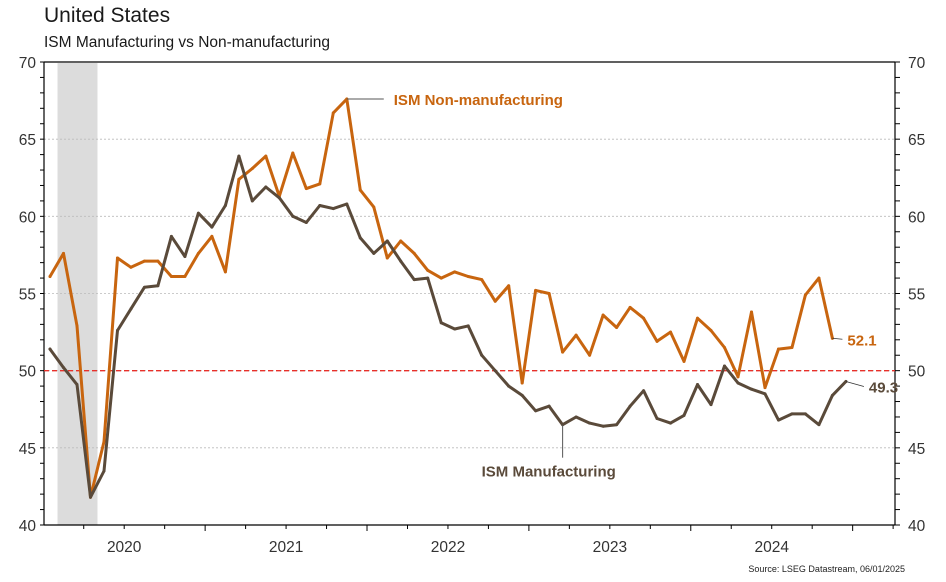 The width and height of the screenshot is (946, 582). I want to click on chart-subtitle: ISM Manufacturing vs Non-manufacturing, so click(187, 42).